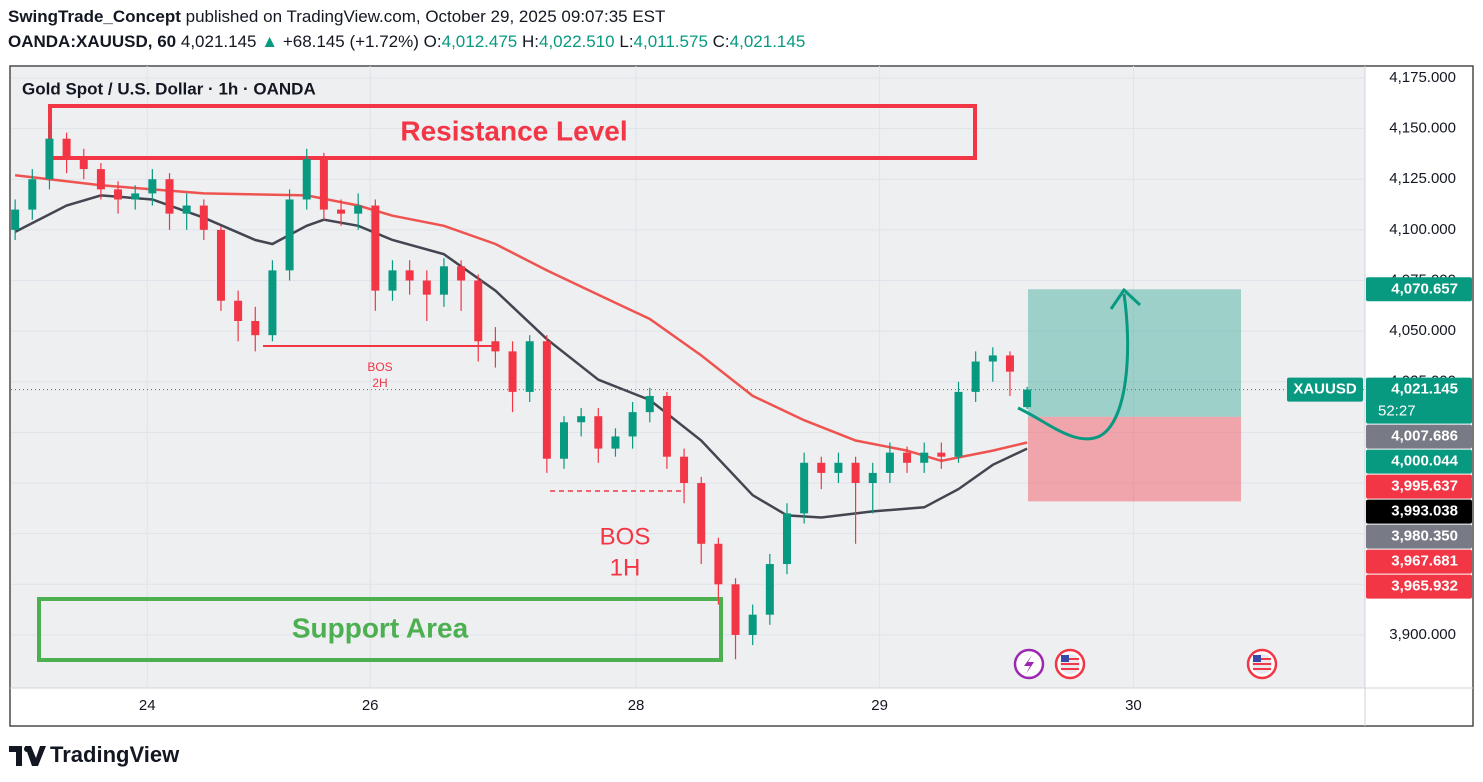 The height and width of the screenshot is (782, 1483). I want to click on y-tick-label: 4,050.000, so click(1422, 330).